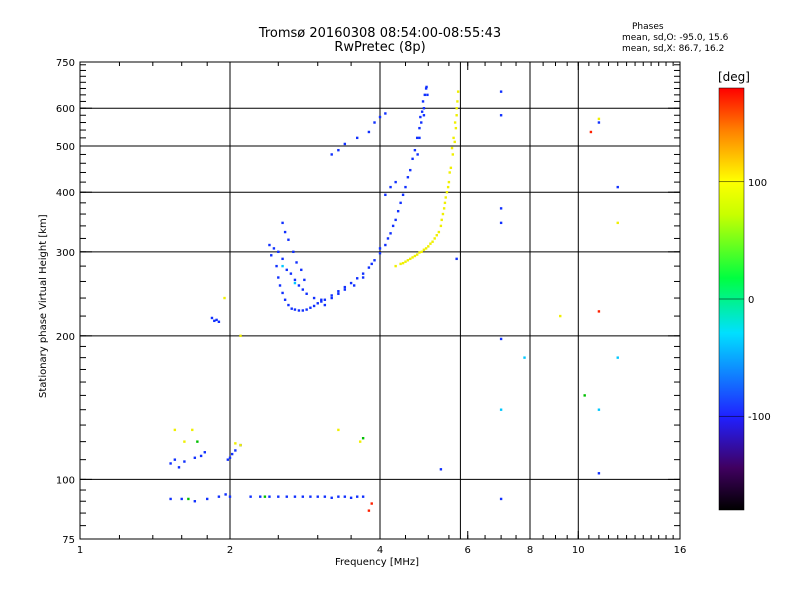 The width and height of the screenshot is (800, 600). Describe the element at coordinates (295, 283) in the screenshot. I see `data-point-other-cyan` at that location.